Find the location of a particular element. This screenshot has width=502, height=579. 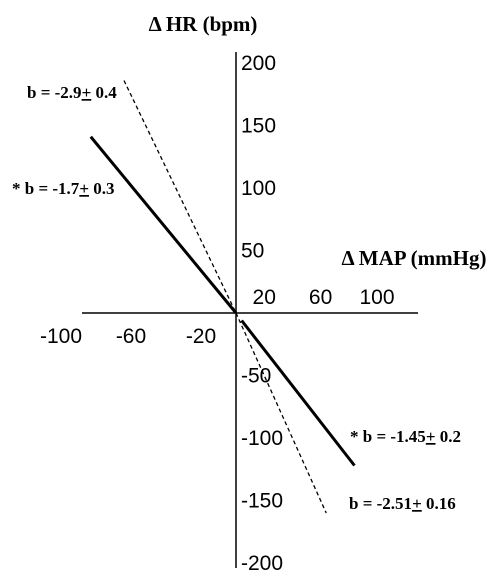

y-tick-label: -50 is located at coordinates (256, 376).